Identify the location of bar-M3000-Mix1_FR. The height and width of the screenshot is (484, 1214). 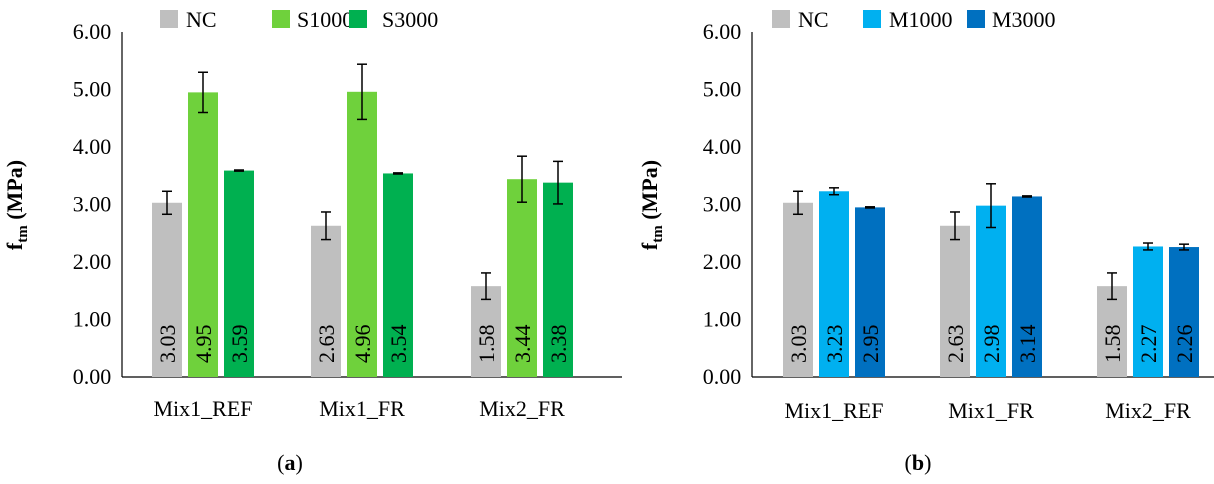
(1027, 286).